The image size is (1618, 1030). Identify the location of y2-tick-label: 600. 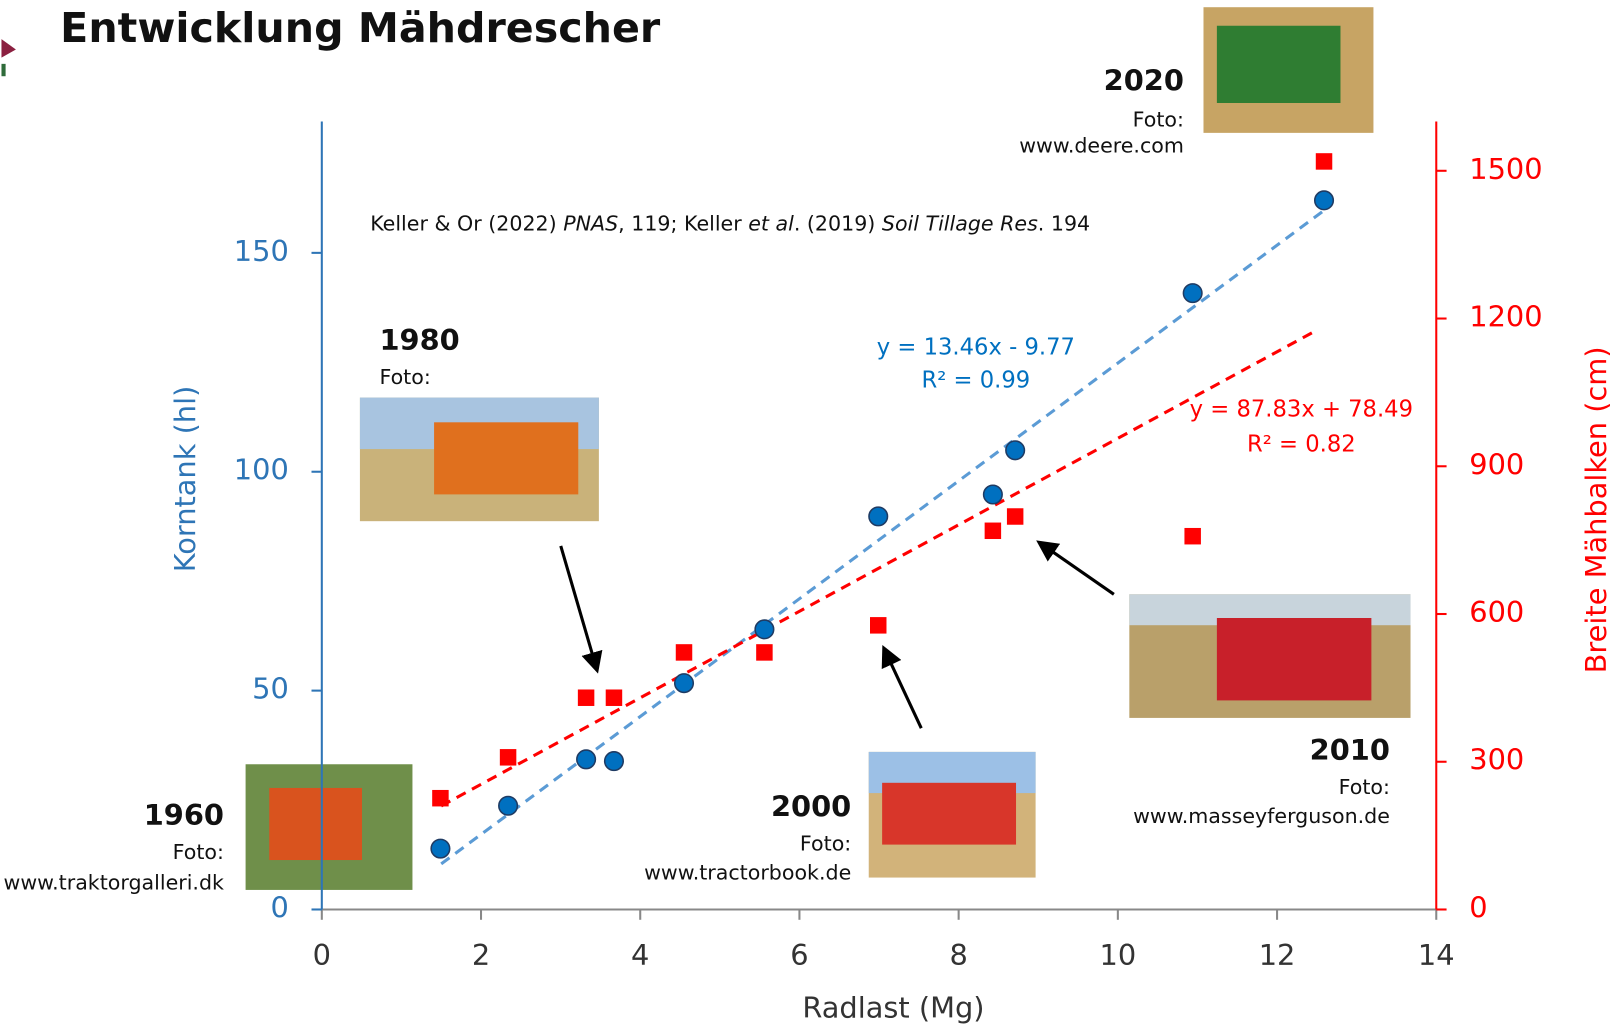
(1496, 612).